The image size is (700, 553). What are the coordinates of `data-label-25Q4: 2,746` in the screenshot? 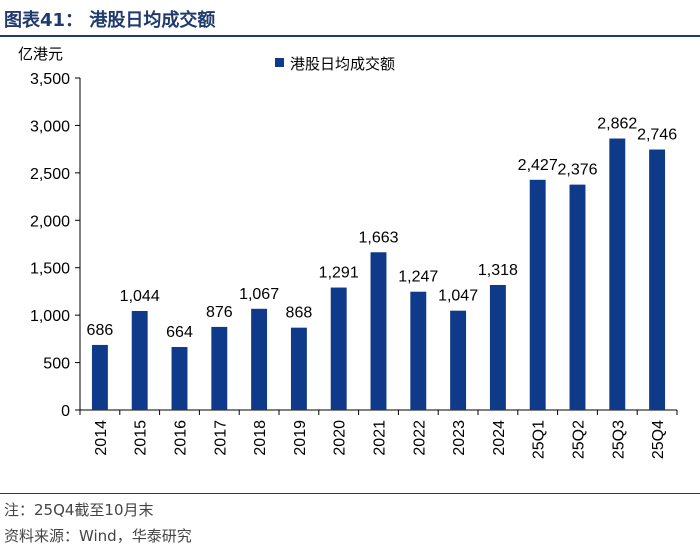 It's located at (657, 135).